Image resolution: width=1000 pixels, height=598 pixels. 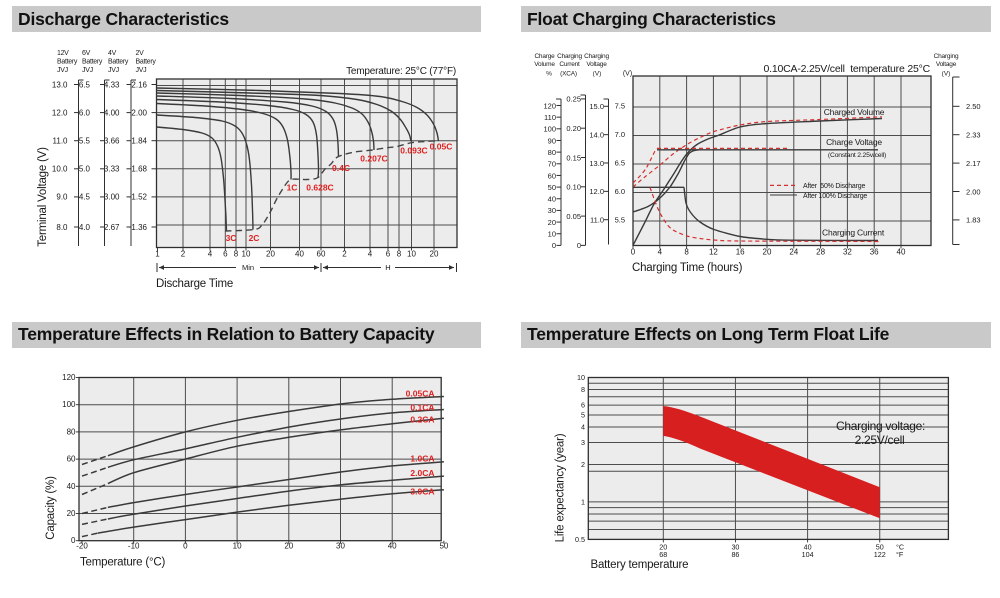 What do you see at coordinates (596, 134) in the screenshot?
I see `svg-text: 14.0` at bounding box center [596, 134].